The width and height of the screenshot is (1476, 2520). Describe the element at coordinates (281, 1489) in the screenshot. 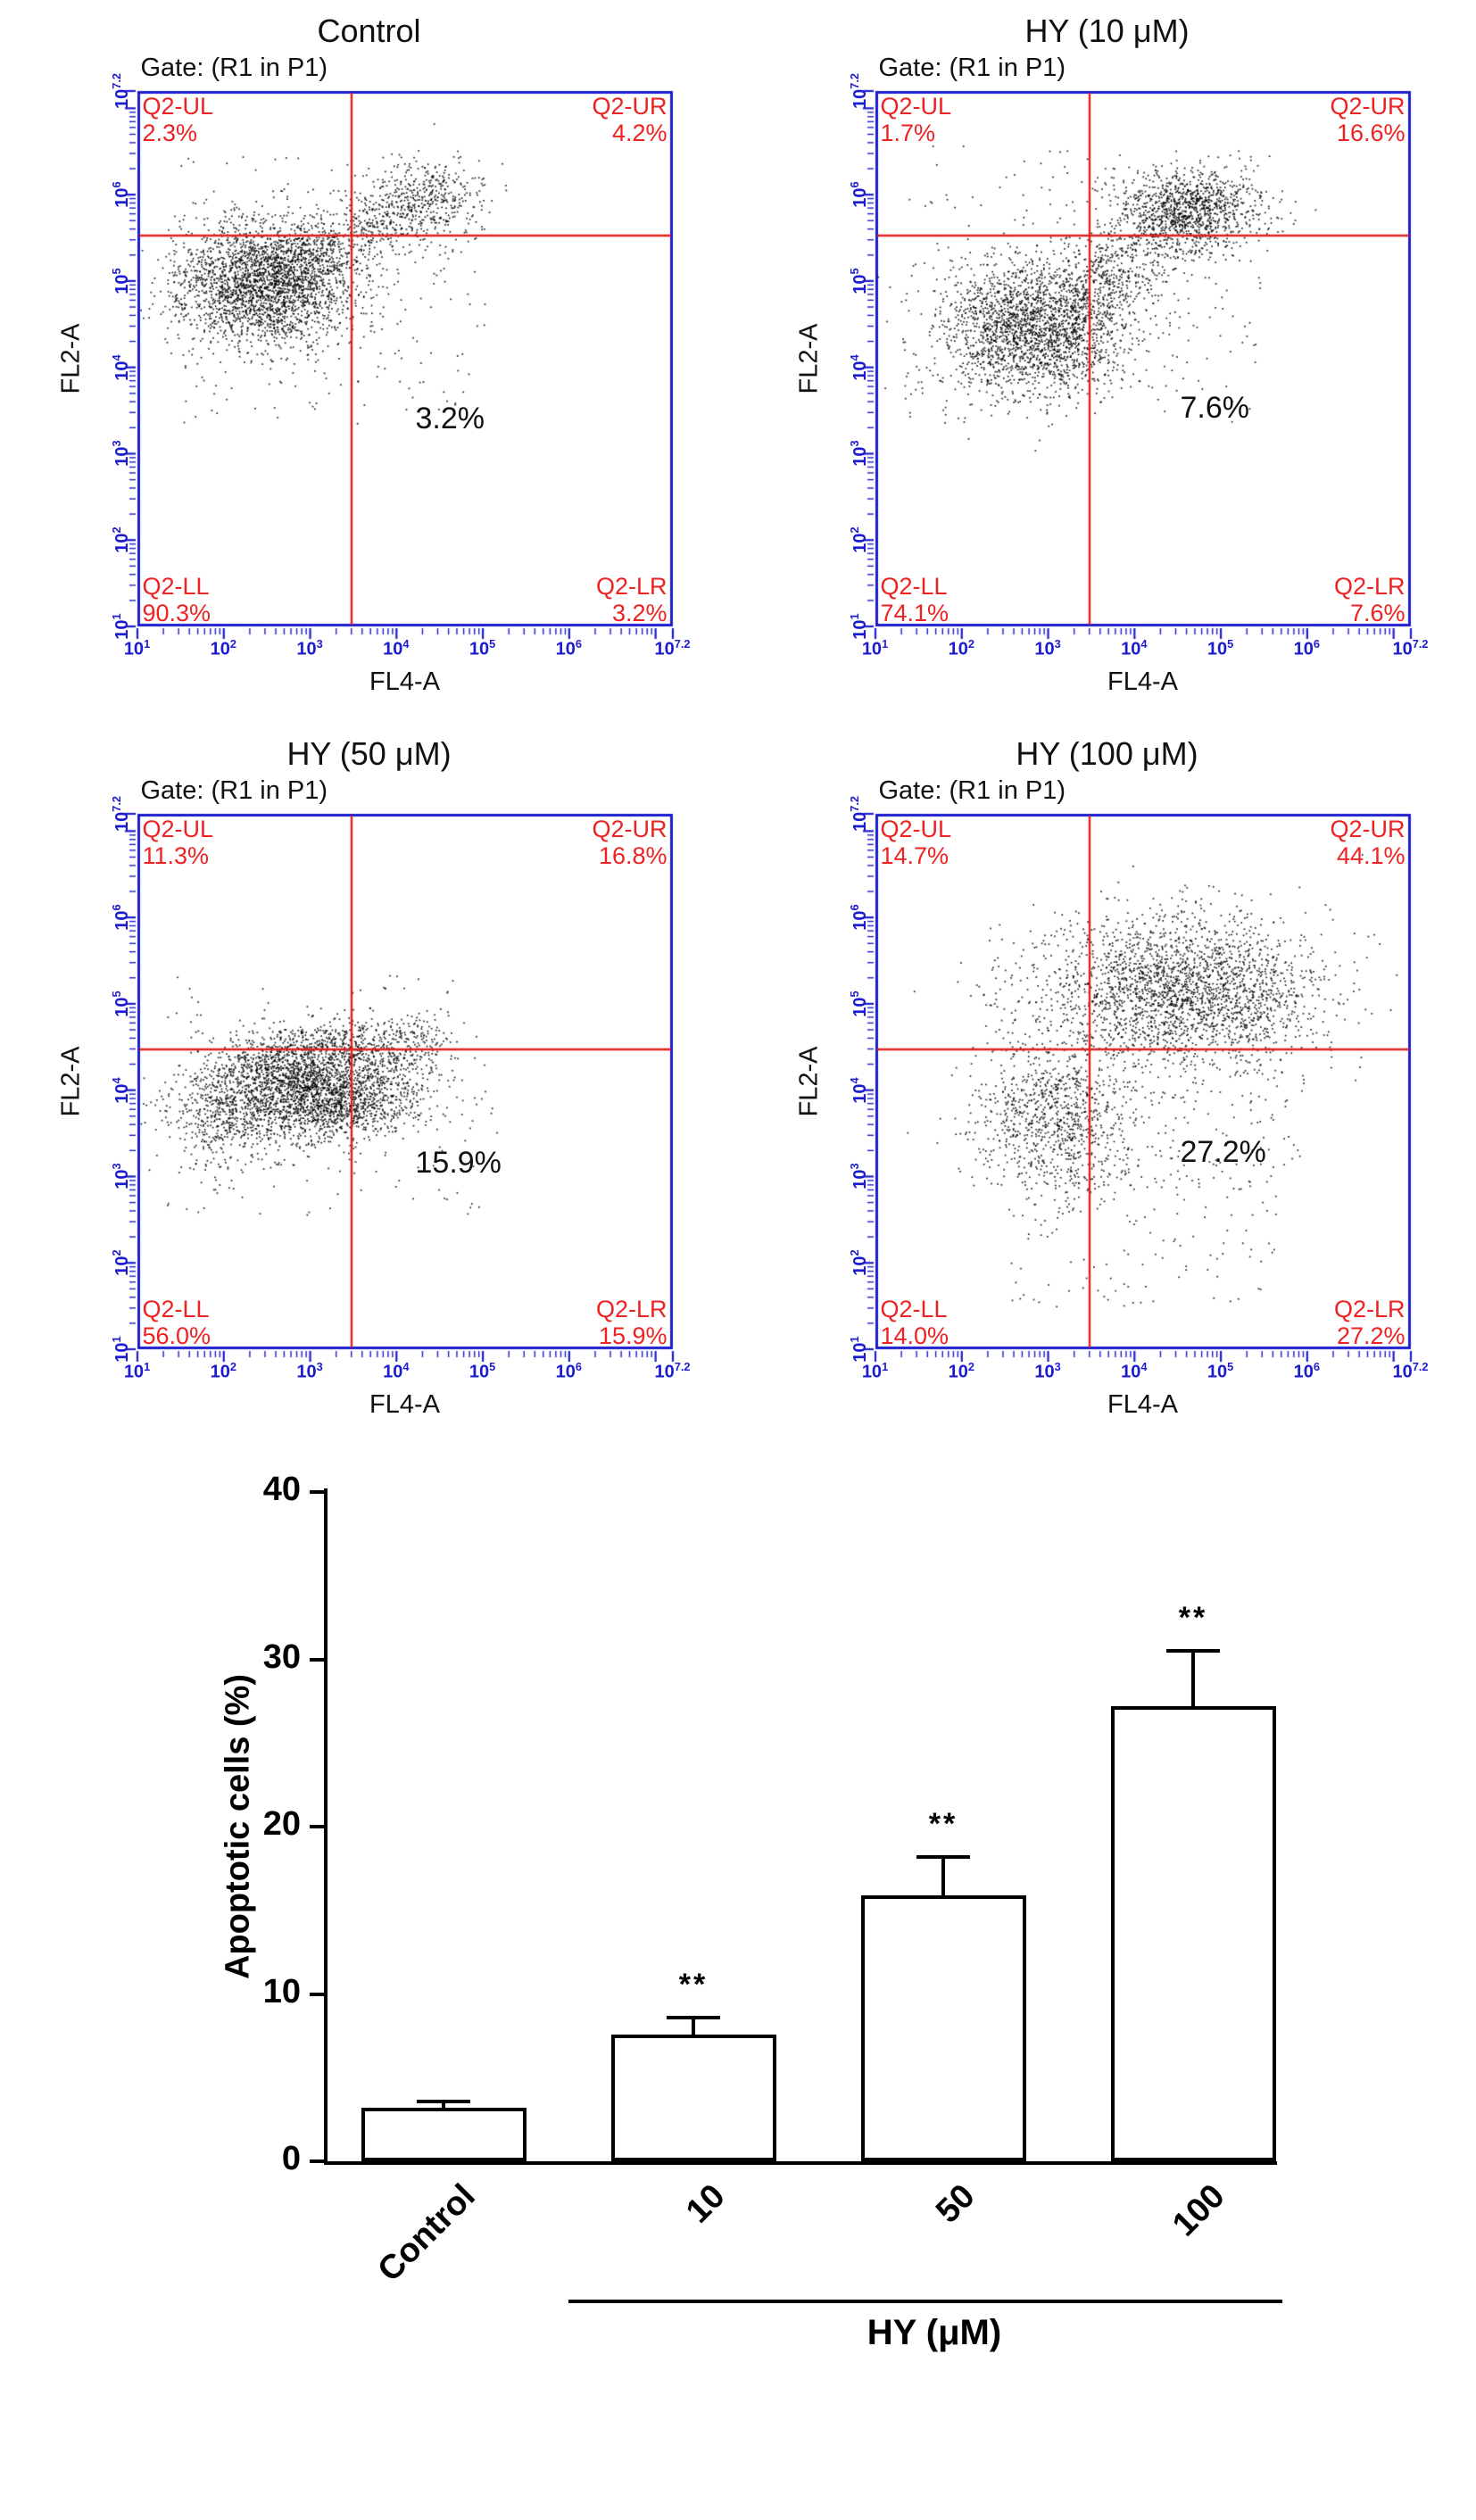

I see `bar-y-tick-label: 40` at that location.